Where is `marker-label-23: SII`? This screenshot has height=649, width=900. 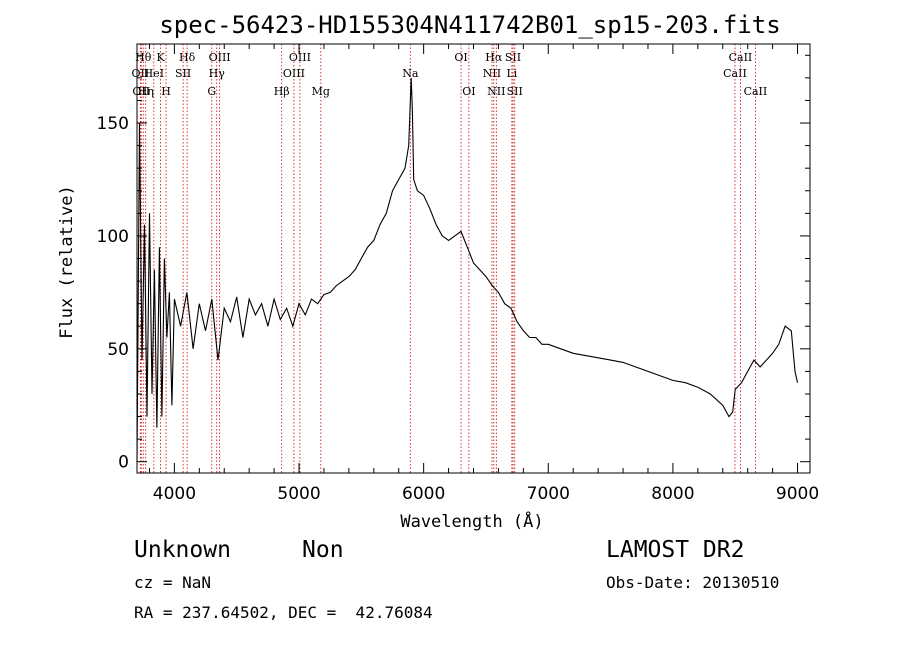
marker-label-23: SII is located at coordinates (513, 57).